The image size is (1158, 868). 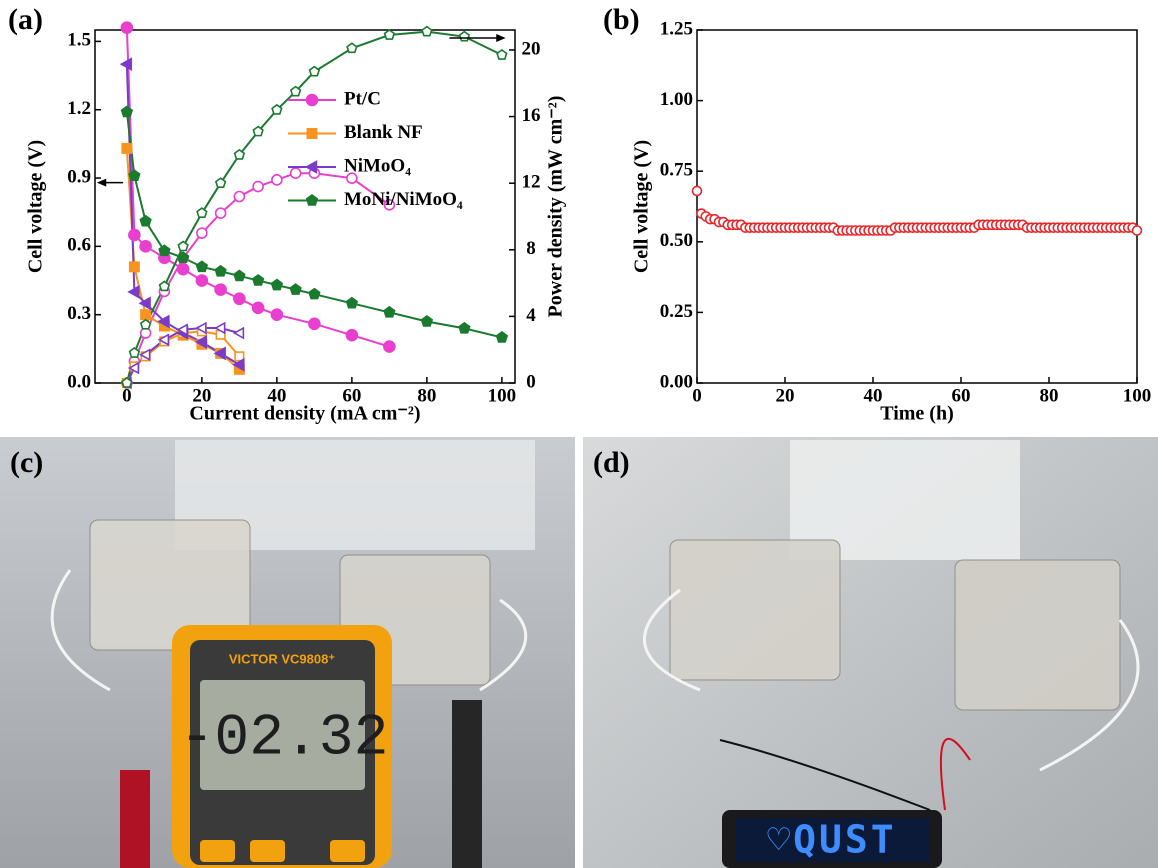 I want to click on y-tick-label: 1.2, so click(x=79, y=108).